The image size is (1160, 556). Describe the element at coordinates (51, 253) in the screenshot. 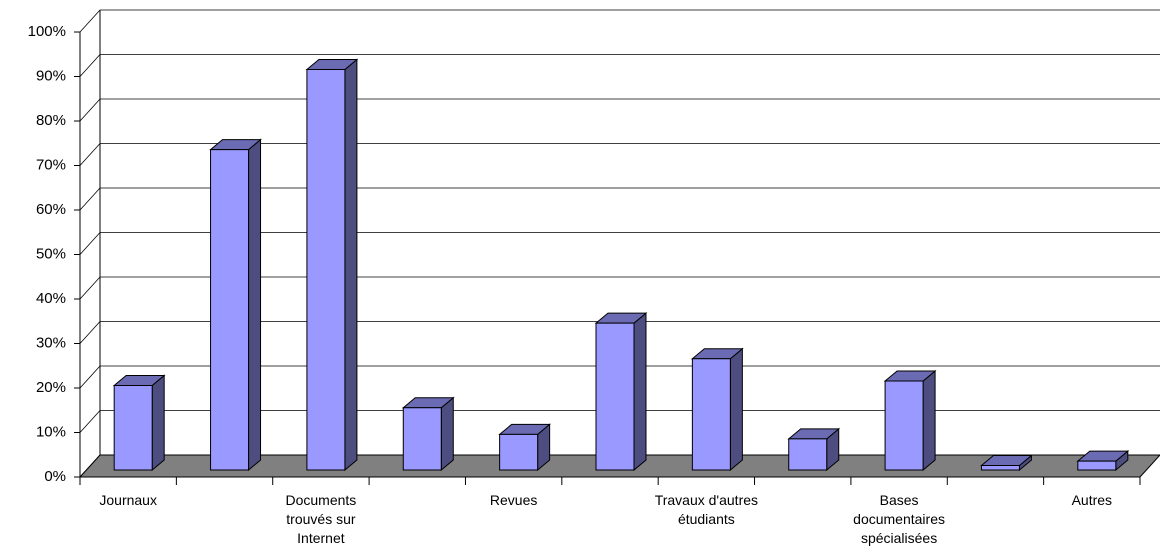

I see `y-tick-label: 50%` at that location.